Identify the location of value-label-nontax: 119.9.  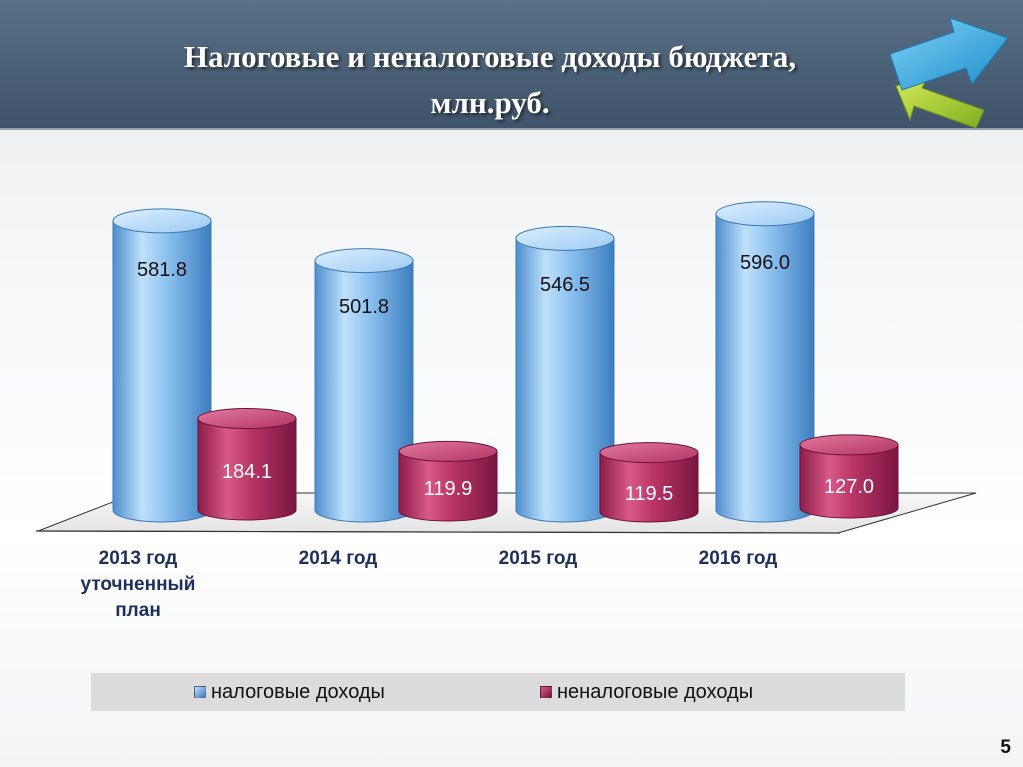
(448, 489).